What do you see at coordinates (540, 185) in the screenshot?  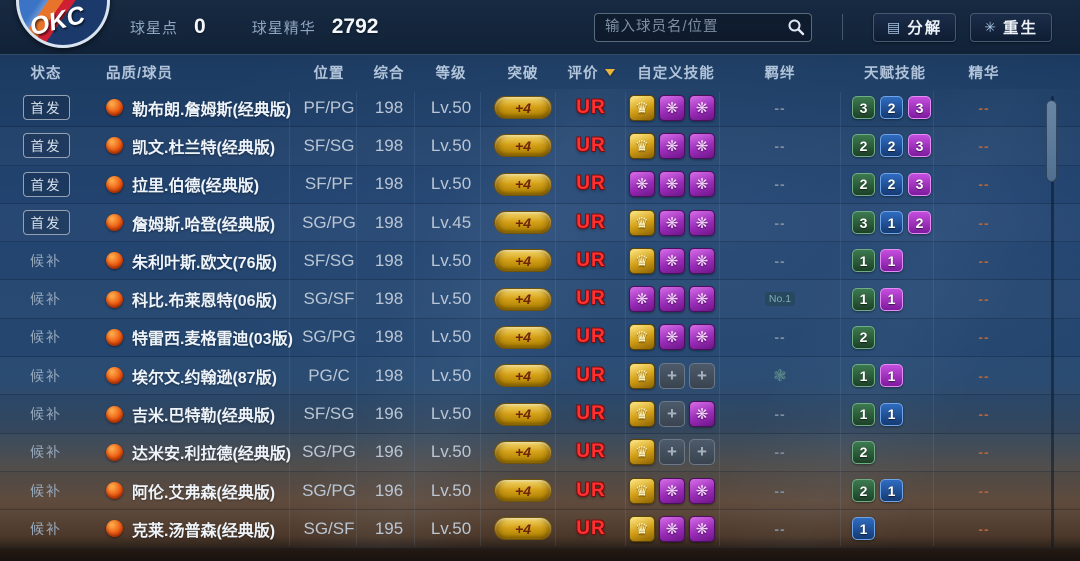 I see `player-row: 首发 拉里.伯德(经典版) SF/PF 198 Lv.50 +4 UR ❋ ❋ ❋ -- 2 2 3 --` at bounding box center [540, 185].